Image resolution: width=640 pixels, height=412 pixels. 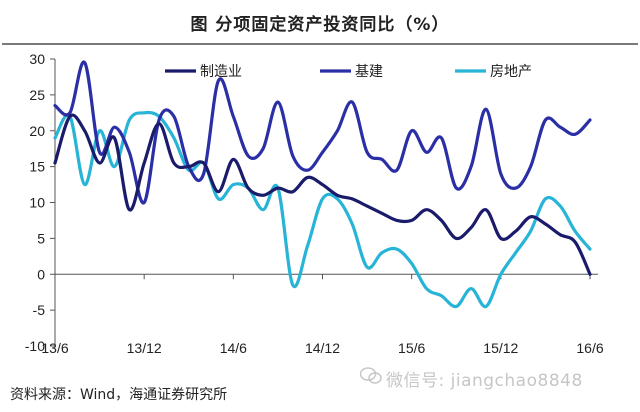 I want to click on x-tick-label: 14/6, so click(x=233, y=348).